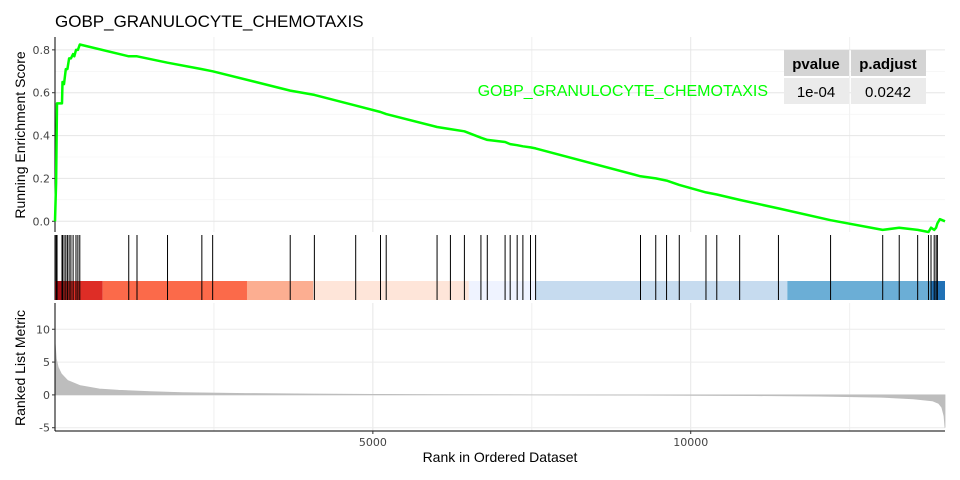  Describe the element at coordinates (500, 457) in the screenshot. I see `x-axis-label: Rank in Ordered Dataset` at that location.